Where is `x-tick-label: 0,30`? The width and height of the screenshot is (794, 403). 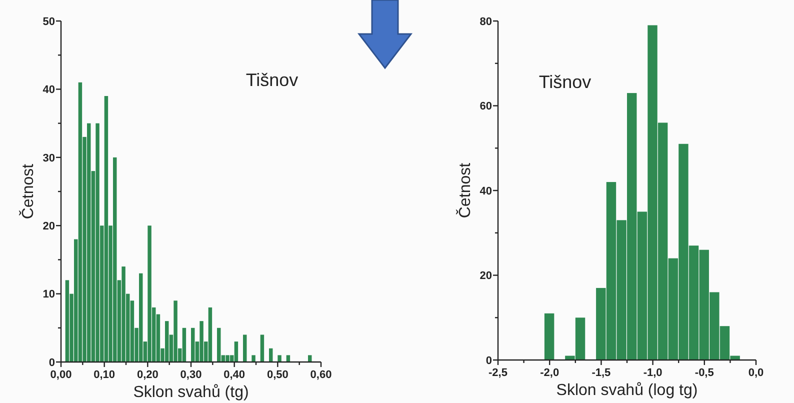
x-tick-label: 0,30 is located at coordinates (191, 375).